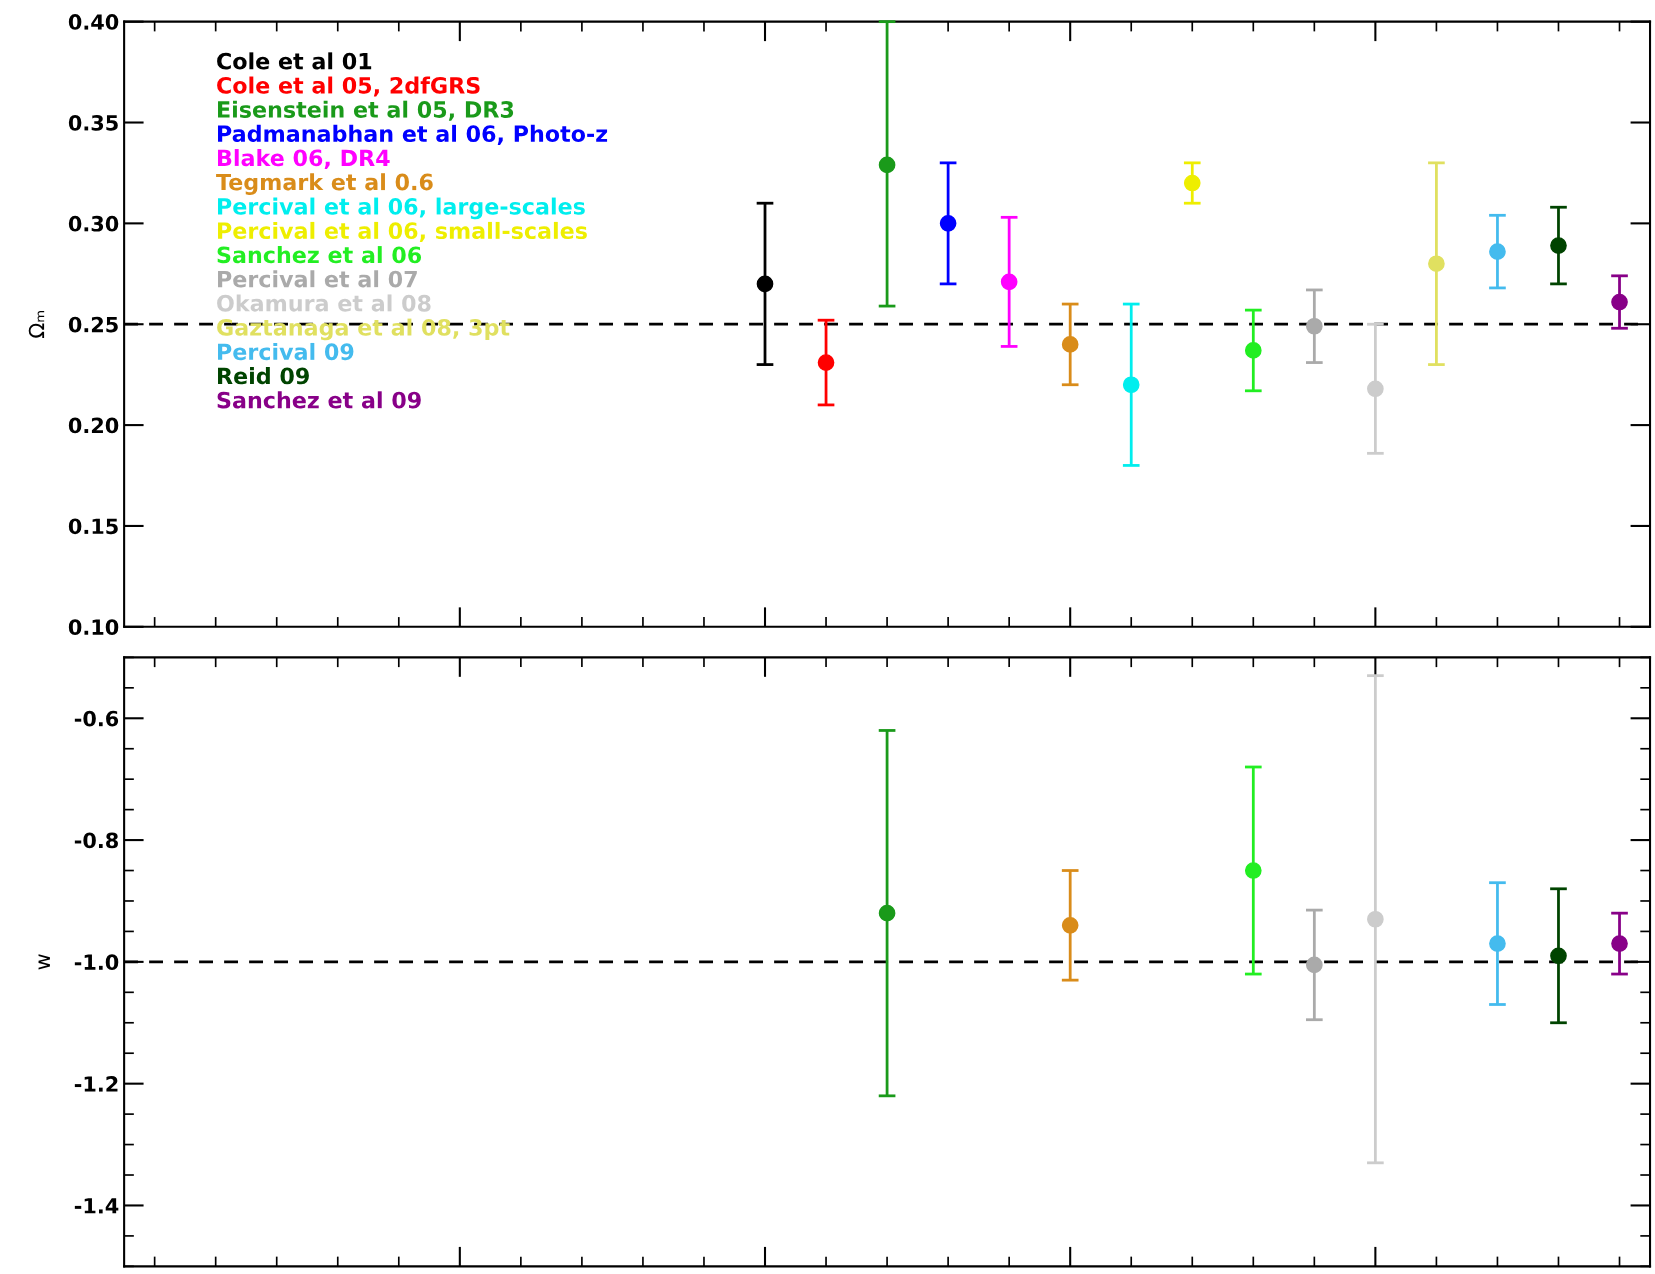  I want to click on y-tick-label: -1.4, so click(96, 1206).